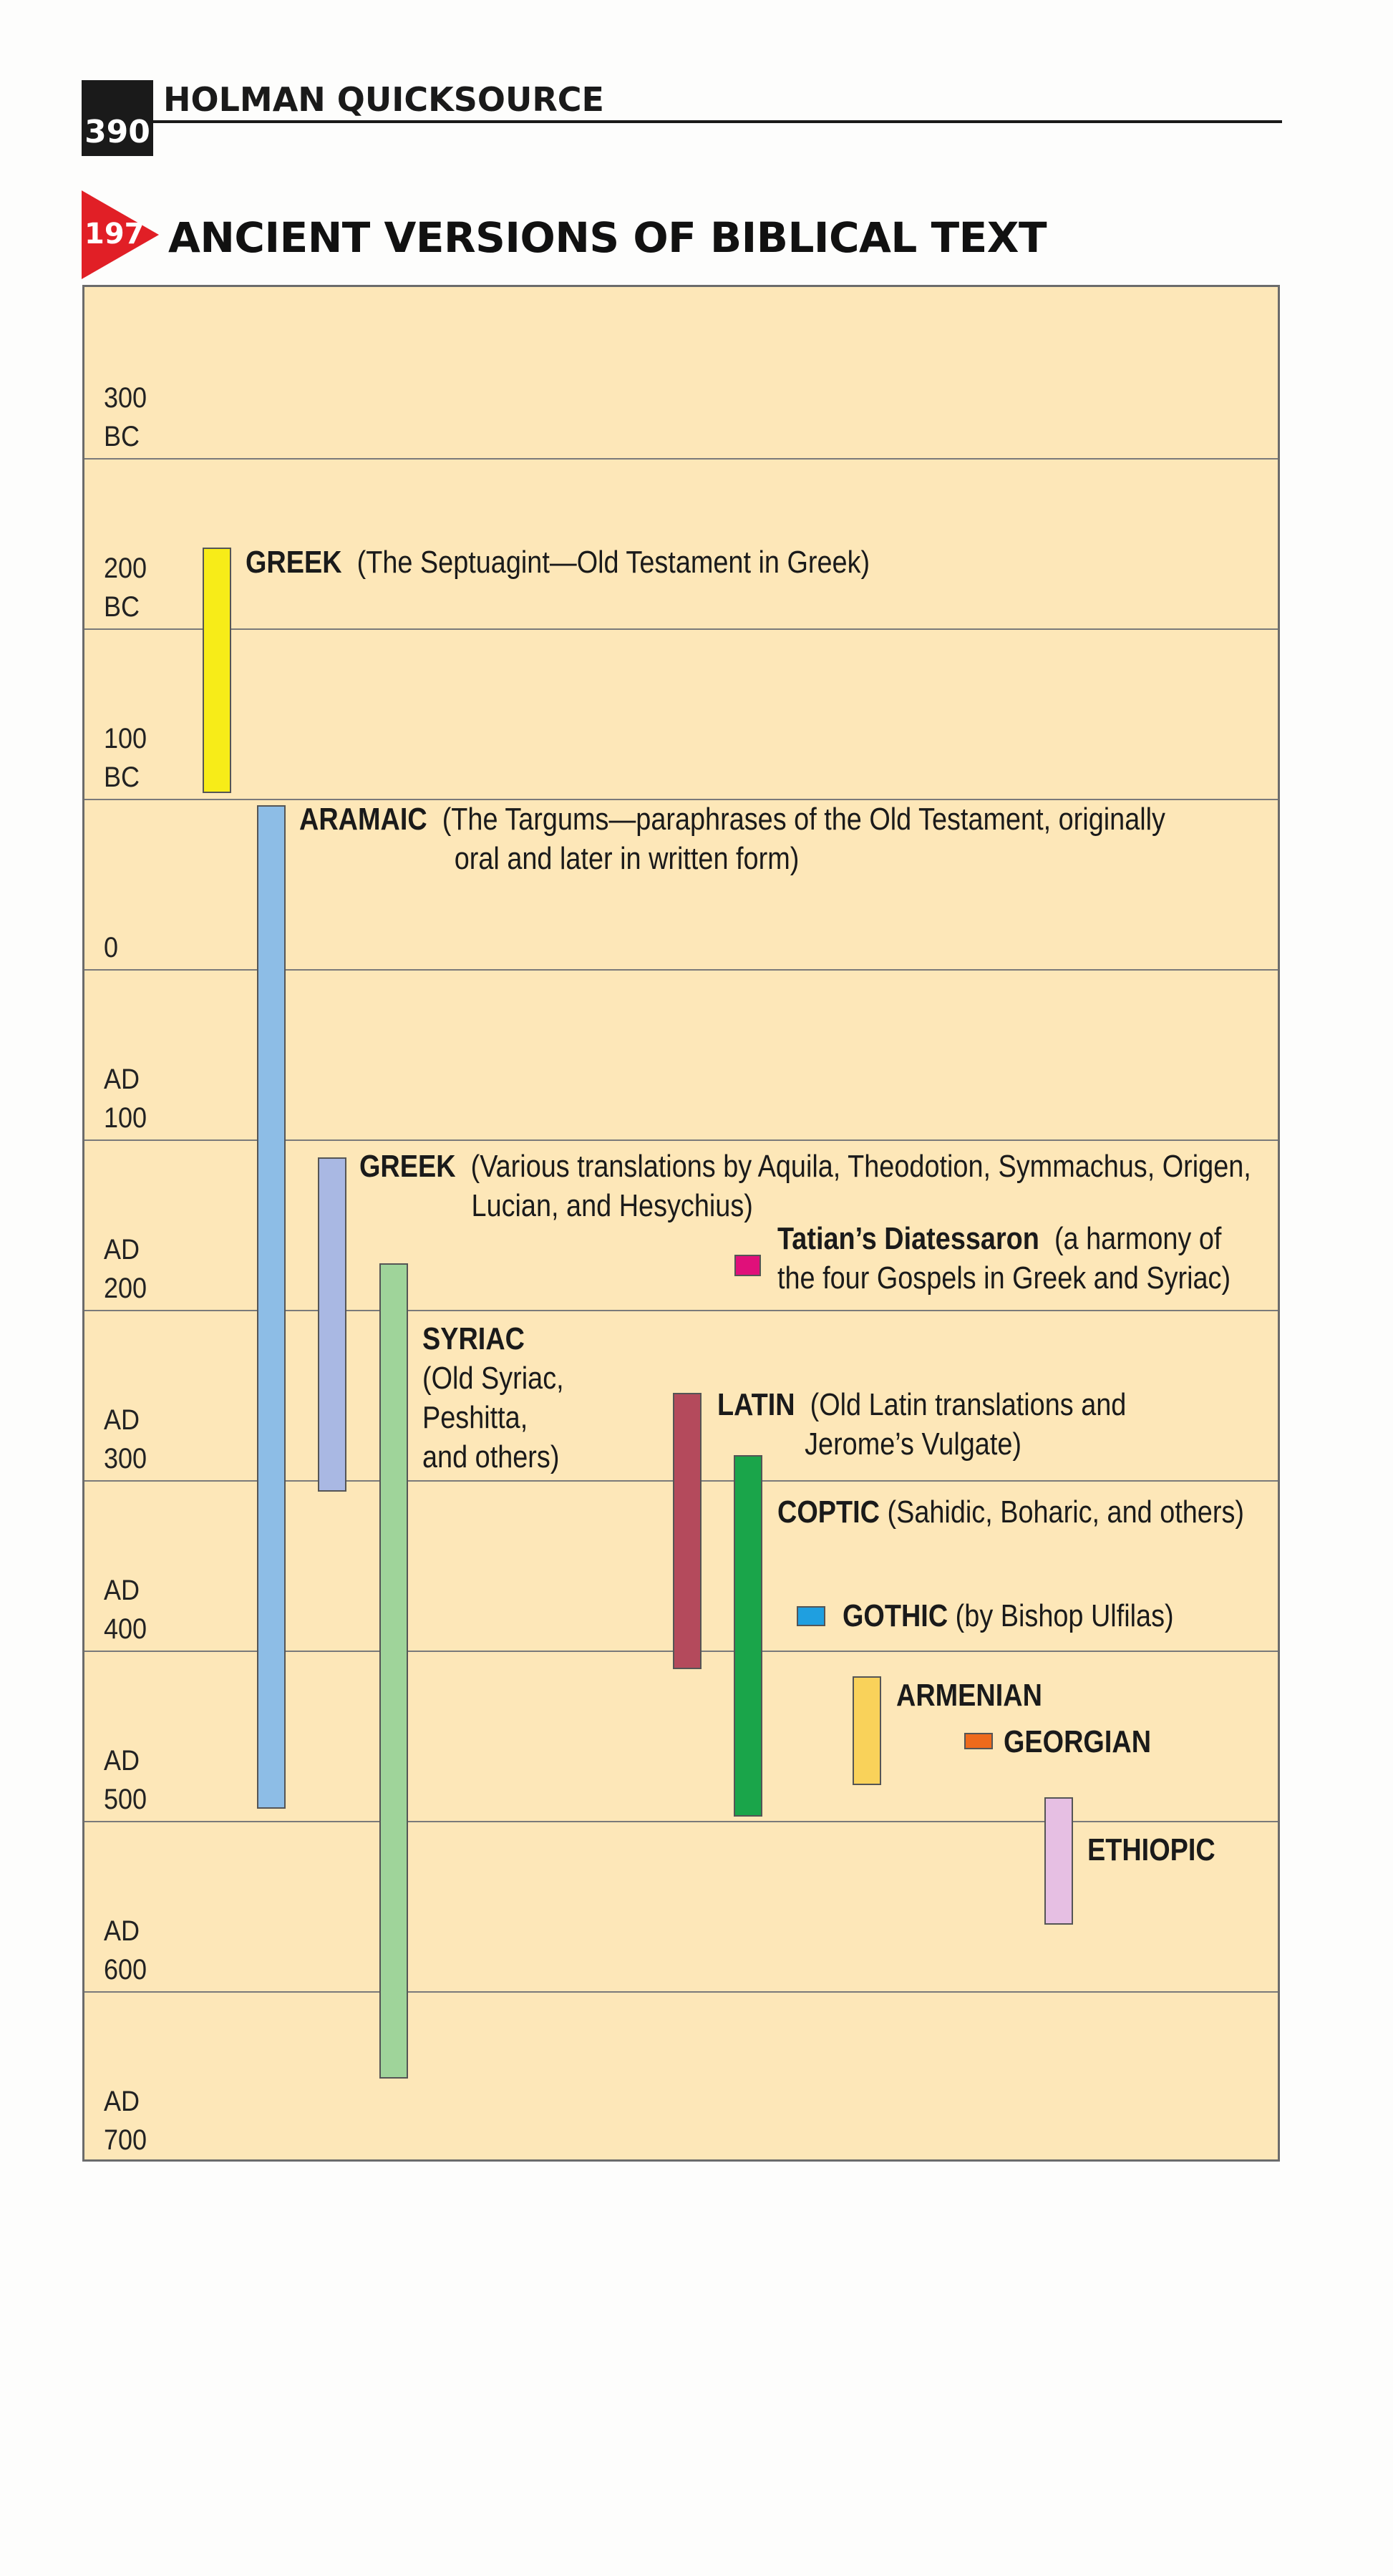 The width and height of the screenshot is (1393, 2576). Describe the element at coordinates (117, 118) in the screenshot. I see `page-number-badge: 390` at that location.